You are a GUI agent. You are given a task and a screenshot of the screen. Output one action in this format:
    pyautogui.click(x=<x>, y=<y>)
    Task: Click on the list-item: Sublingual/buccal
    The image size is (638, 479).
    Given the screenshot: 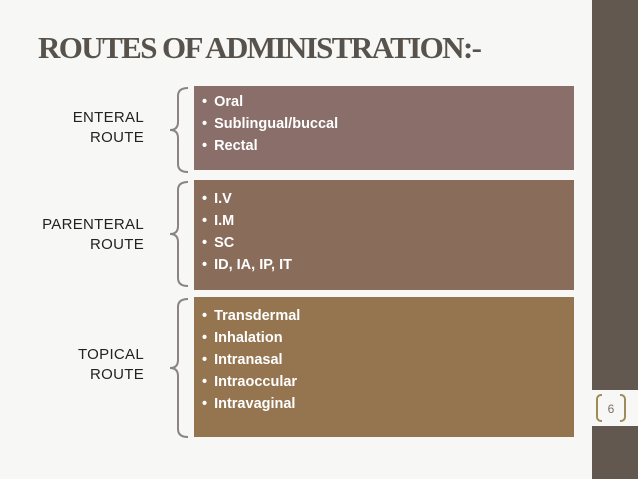 What is the action you would take?
    pyautogui.click(x=388, y=124)
    